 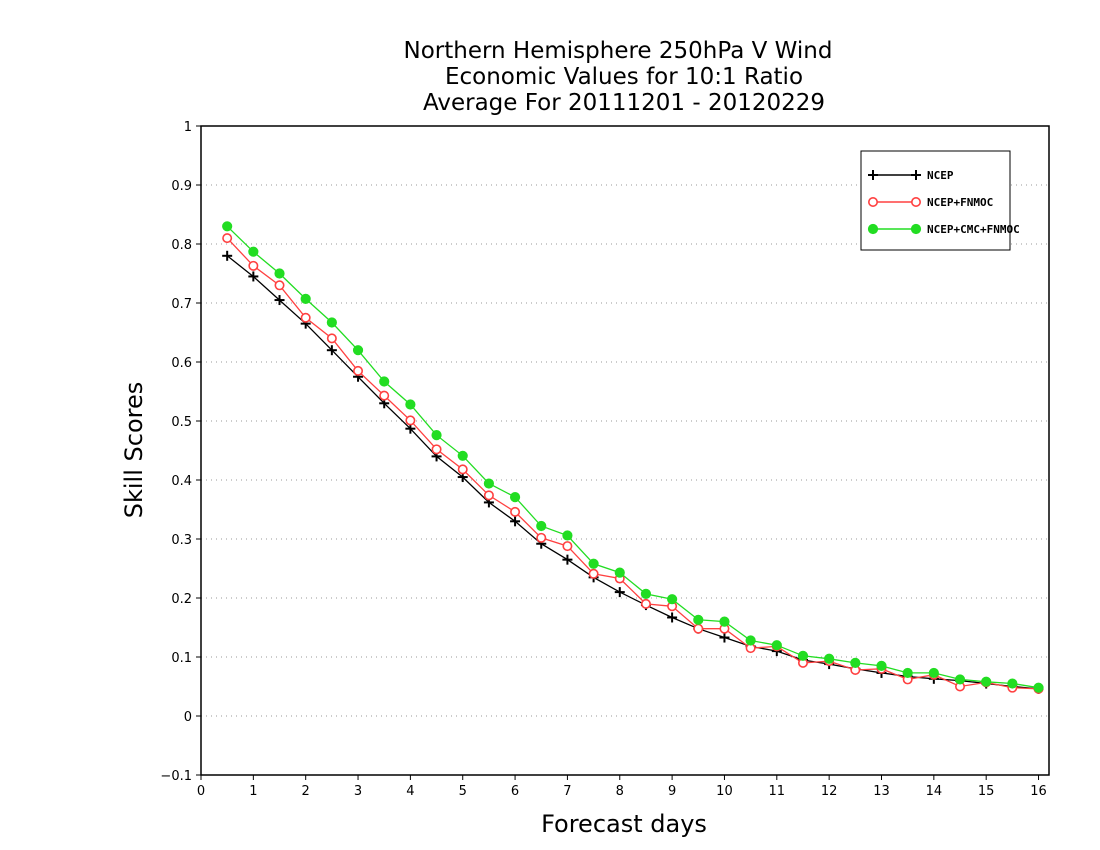 I want to click on chart-title-line-2: Economic Values for 10:1 Ratio, so click(x=624, y=77).